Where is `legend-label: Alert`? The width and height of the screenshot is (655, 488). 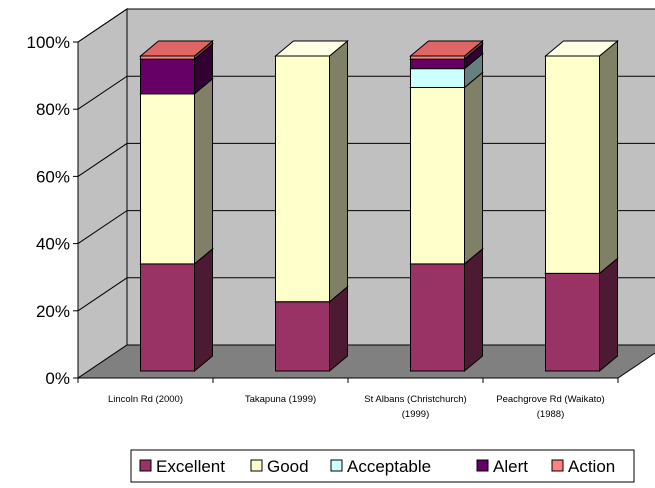 legend-label: Alert is located at coordinates (510, 466).